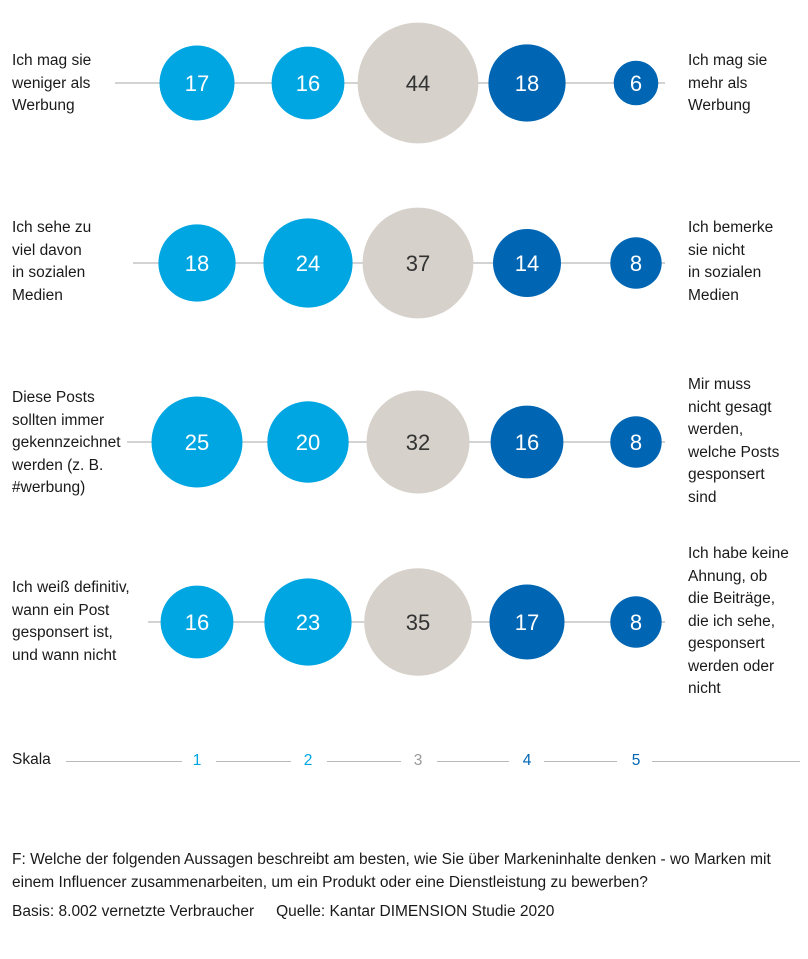 The height and width of the screenshot is (959, 808). What do you see at coordinates (415, 911) in the screenshot?
I see `source-text: Quelle: Kantar DIMENSION Studie 2020` at bounding box center [415, 911].